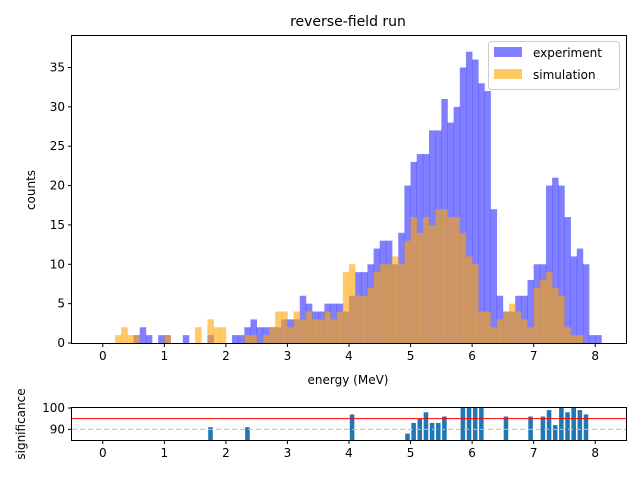 Image resolution: width=640 pixels, height=480 pixels. What do you see at coordinates (226, 356) in the screenshot?
I see `x-tick-label: 2` at bounding box center [226, 356].